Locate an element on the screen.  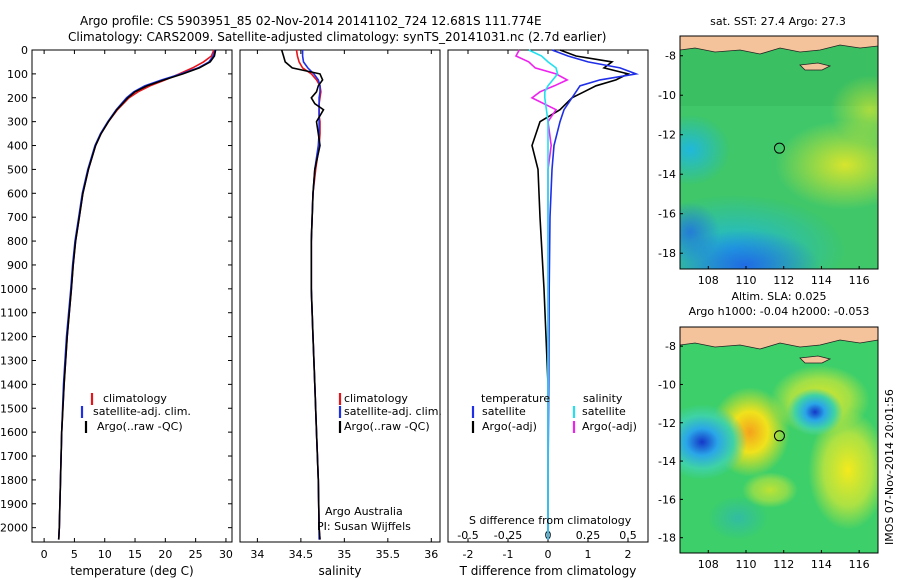
series-line-sal-satellite is located at coordinates (543, 294).